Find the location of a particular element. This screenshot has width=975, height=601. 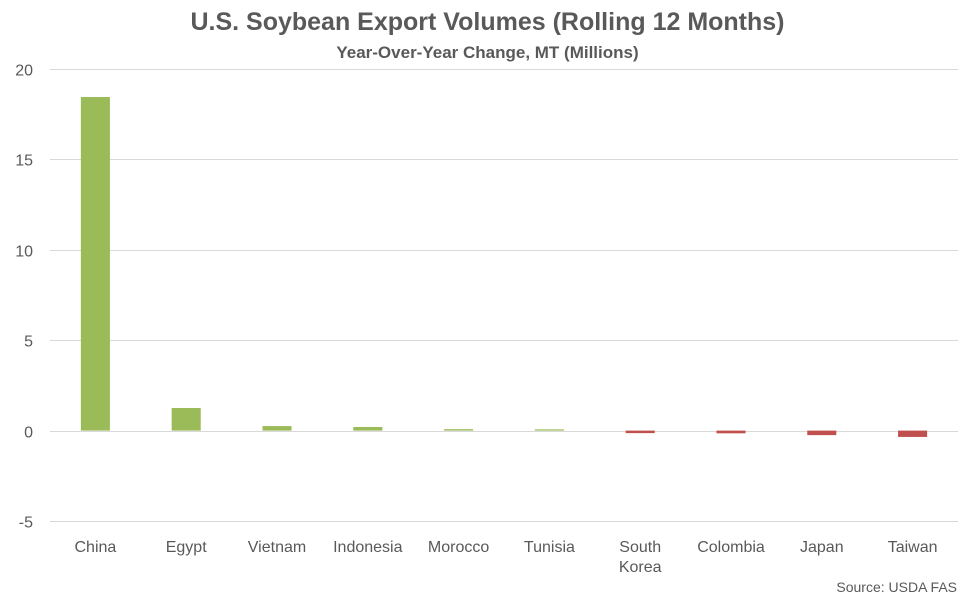

source-note: Source: USDA FAS is located at coordinates (896, 587).